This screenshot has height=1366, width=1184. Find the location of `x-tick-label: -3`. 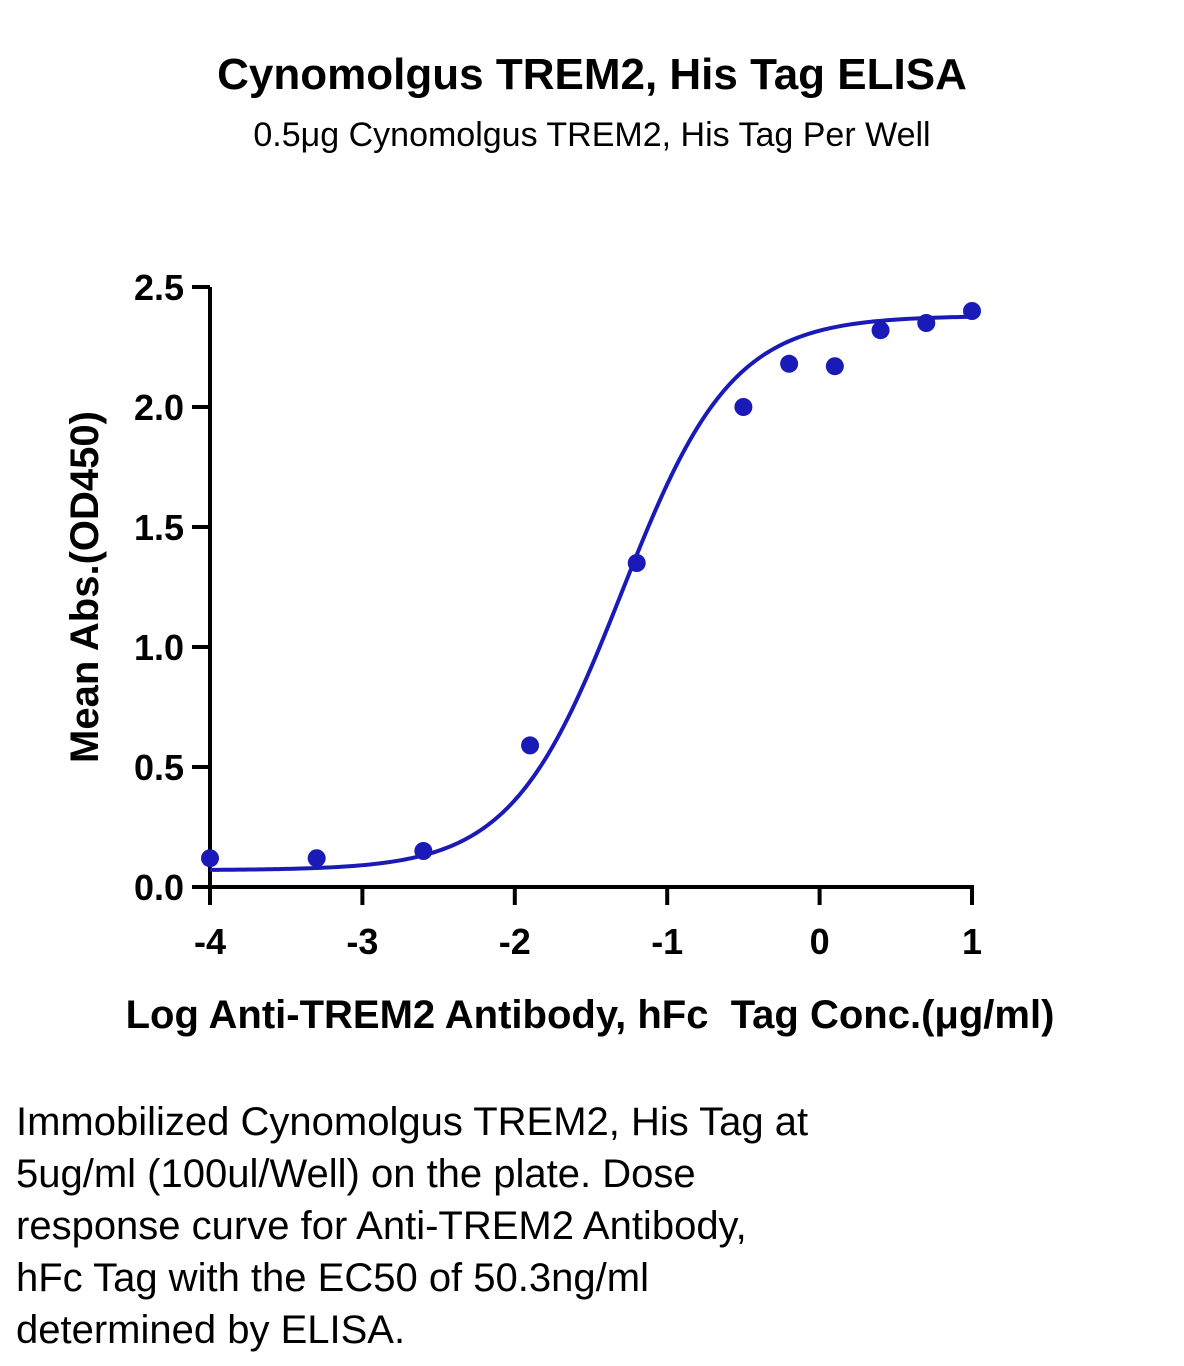

x-tick-label: -3 is located at coordinates (362, 941).